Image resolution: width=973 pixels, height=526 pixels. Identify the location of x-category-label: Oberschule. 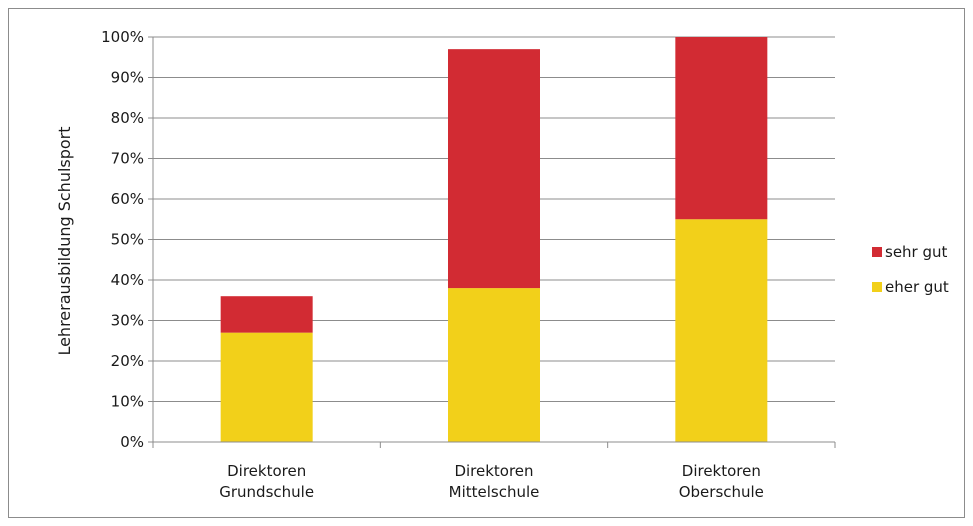
(721, 492).